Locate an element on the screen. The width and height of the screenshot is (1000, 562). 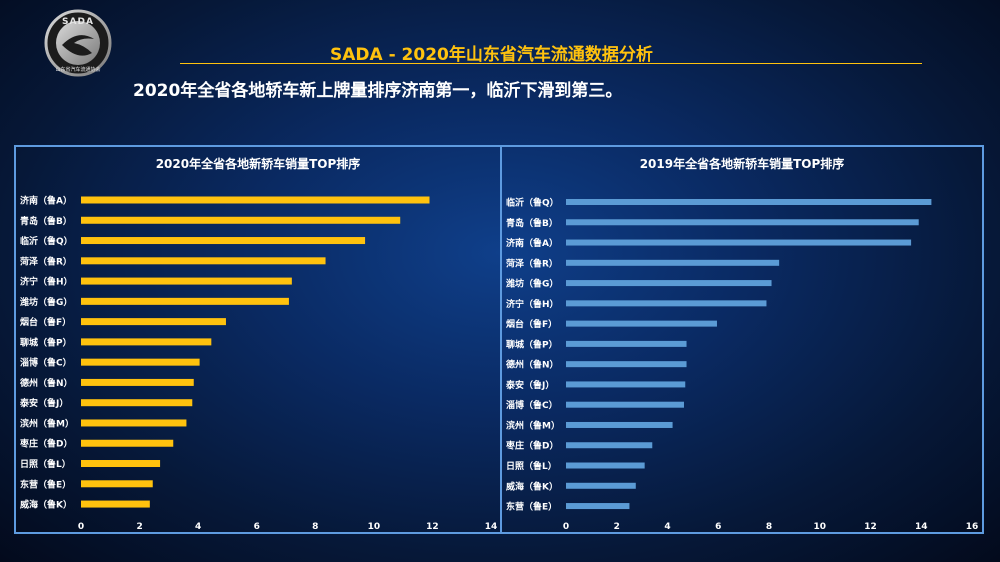
chart-2019-title: 2019年全省各地新轿车销量TOP排序 is located at coordinates (742, 164).